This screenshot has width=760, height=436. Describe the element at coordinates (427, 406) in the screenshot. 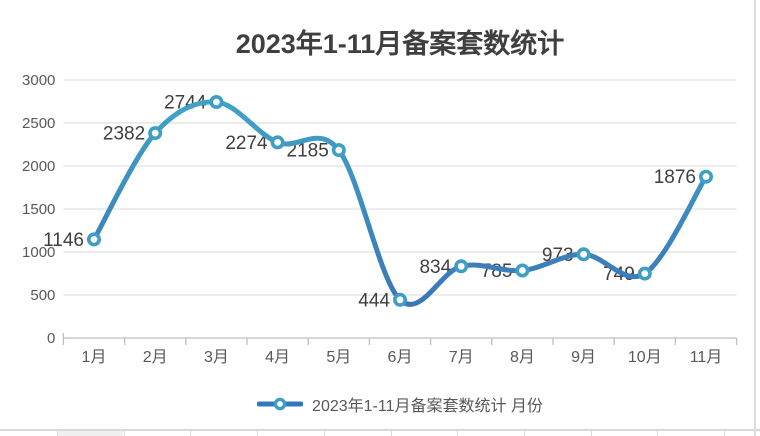

I see `legend-series-label: 2023年1-11月备案套数统计 月份` at that location.